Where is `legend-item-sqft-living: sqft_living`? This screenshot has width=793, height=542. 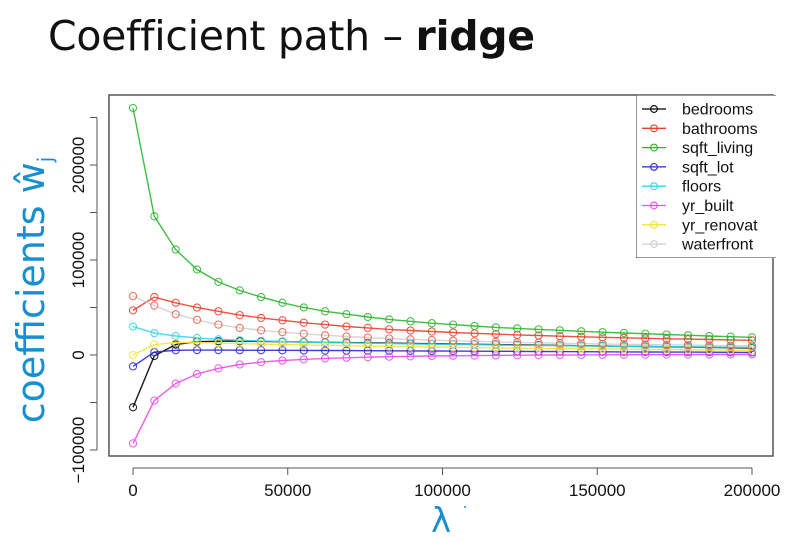 legend-item-sqft-living: sqft_living is located at coordinates (697, 148).